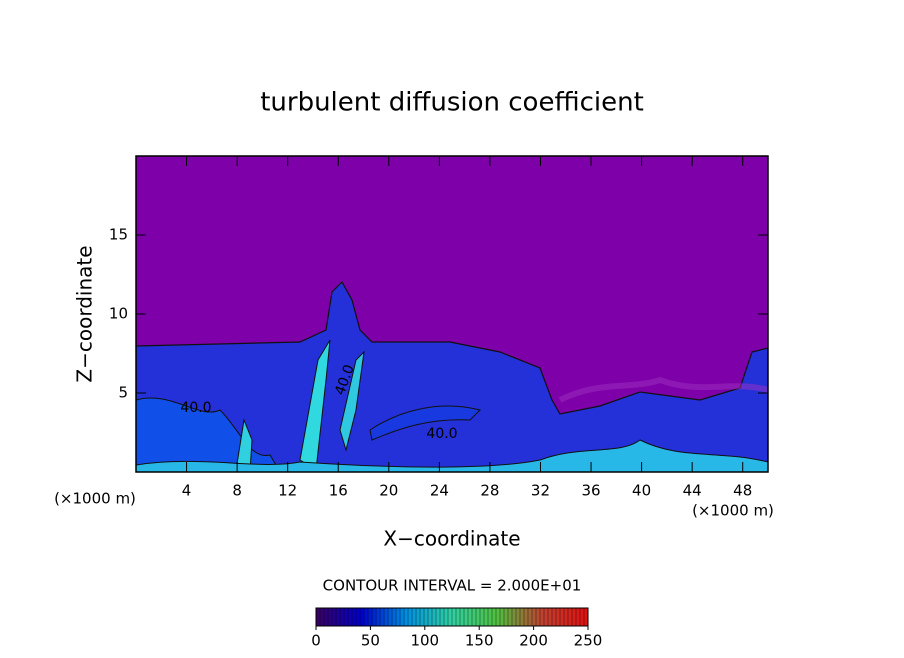  Describe the element at coordinates (452, 455) in the screenshot. I see `field-region` at that location.